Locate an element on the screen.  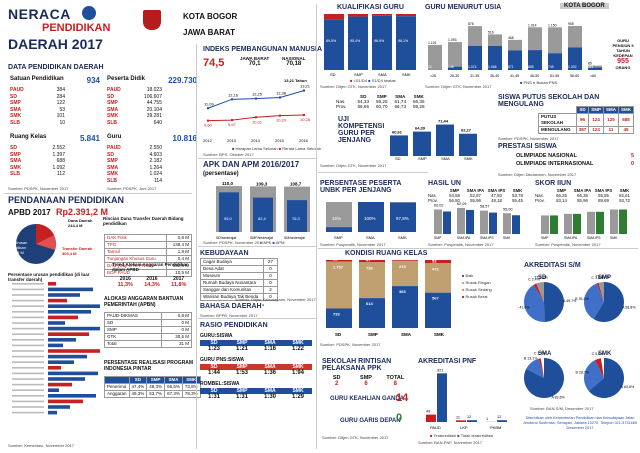
rasio-col: SMP is located at coordinates (242, 343).